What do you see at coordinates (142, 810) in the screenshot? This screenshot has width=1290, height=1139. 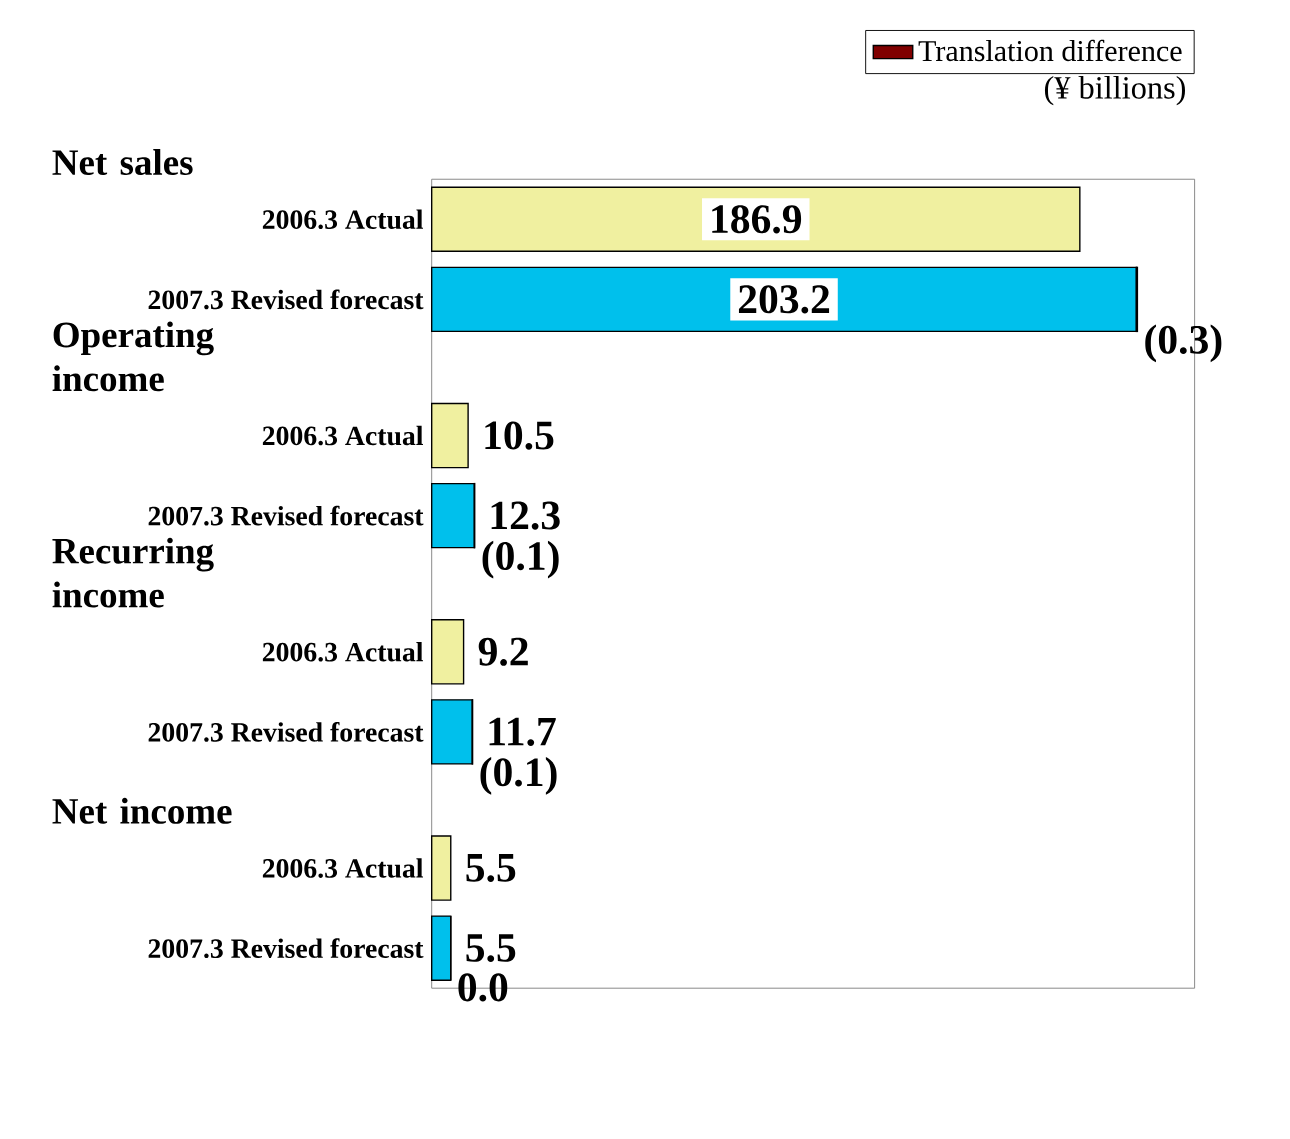 I see `text: Net income` at bounding box center [142, 810].